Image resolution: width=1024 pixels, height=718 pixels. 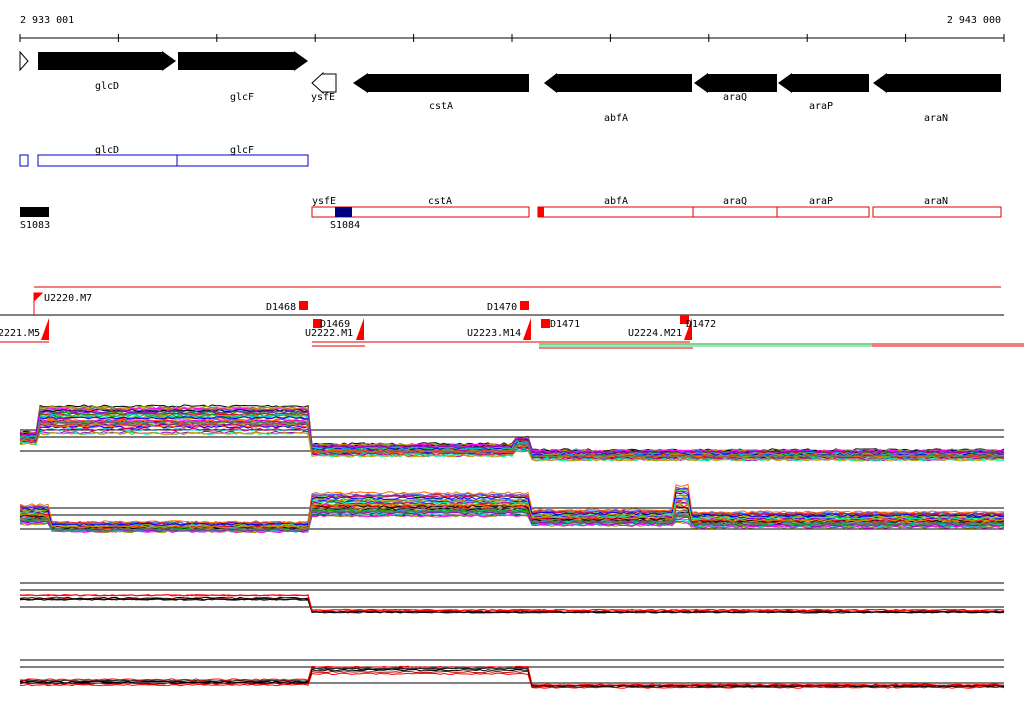 I want to click on operon-box-cstA, so click(x=420, y=212).